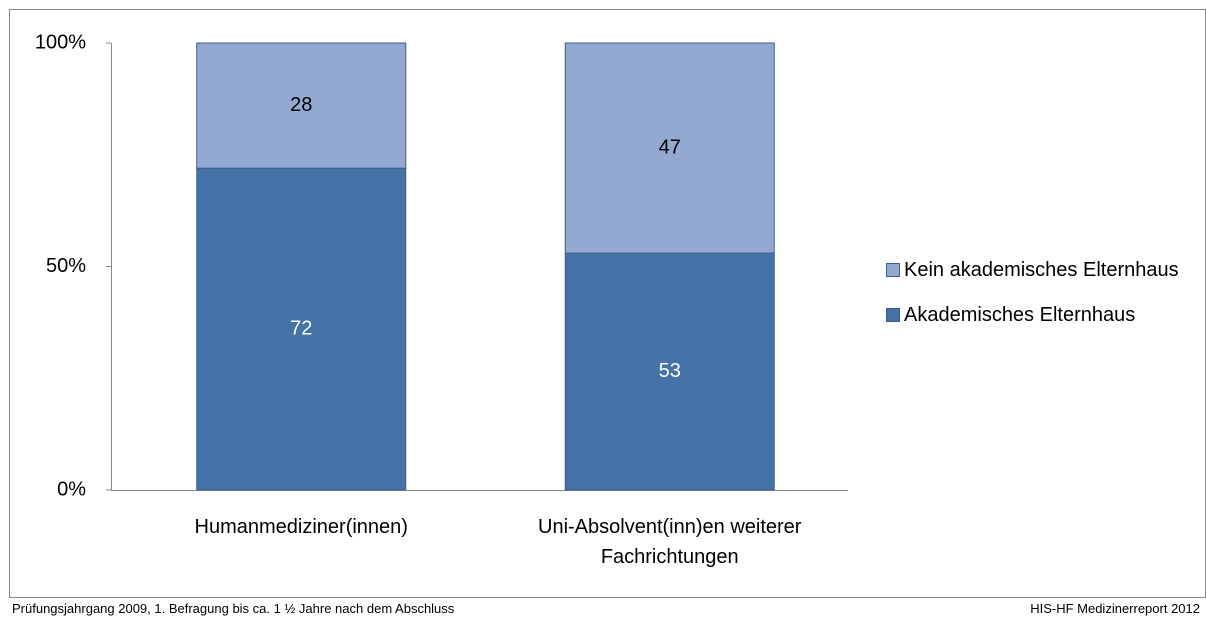 The height and width of the screenshot is (622, 1206). Describe the element at coordinates (1020, 315) in the screenshot. I see `legend-label: Akademisches Elternhaus` at that location.